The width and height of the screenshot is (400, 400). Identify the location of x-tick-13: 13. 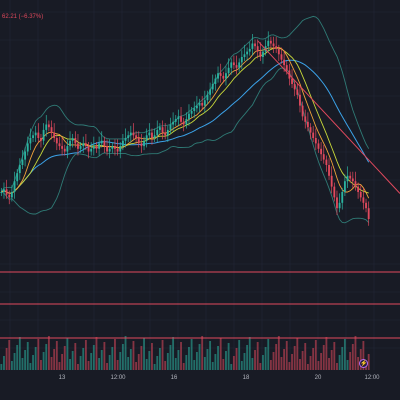
(62, 378).